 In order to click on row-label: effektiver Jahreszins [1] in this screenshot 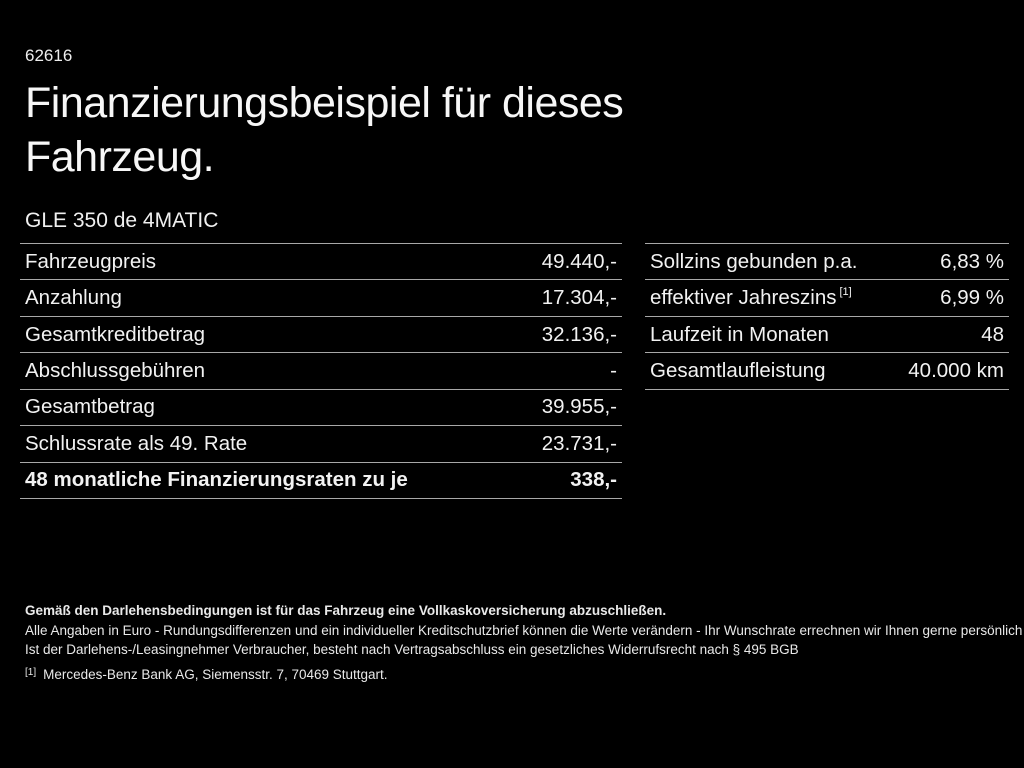, I will do `click(751, 298)`.